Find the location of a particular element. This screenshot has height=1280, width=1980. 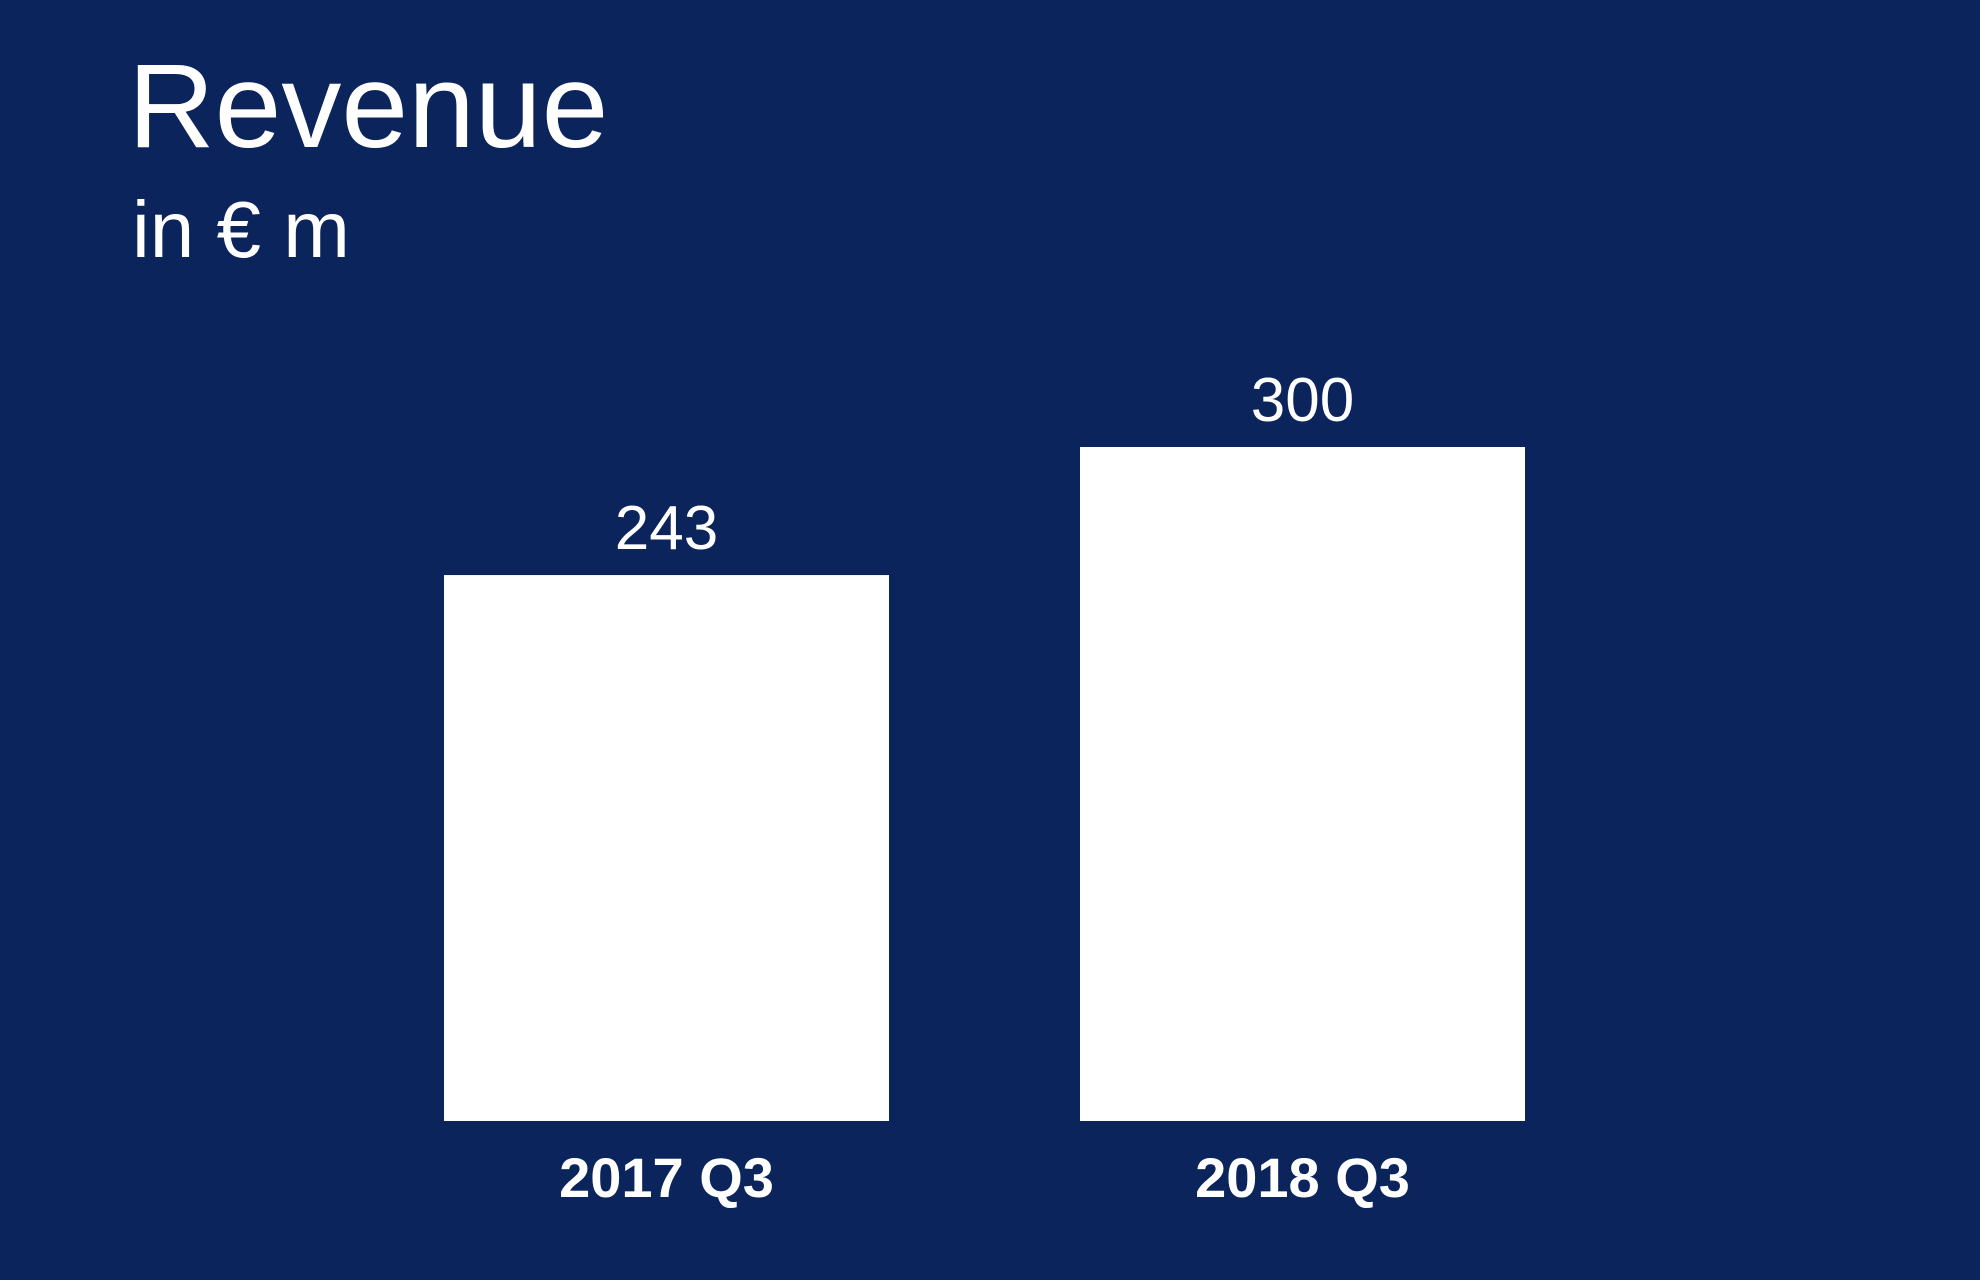

bar-value-label: 300 is located at coordinates (1302, 400).